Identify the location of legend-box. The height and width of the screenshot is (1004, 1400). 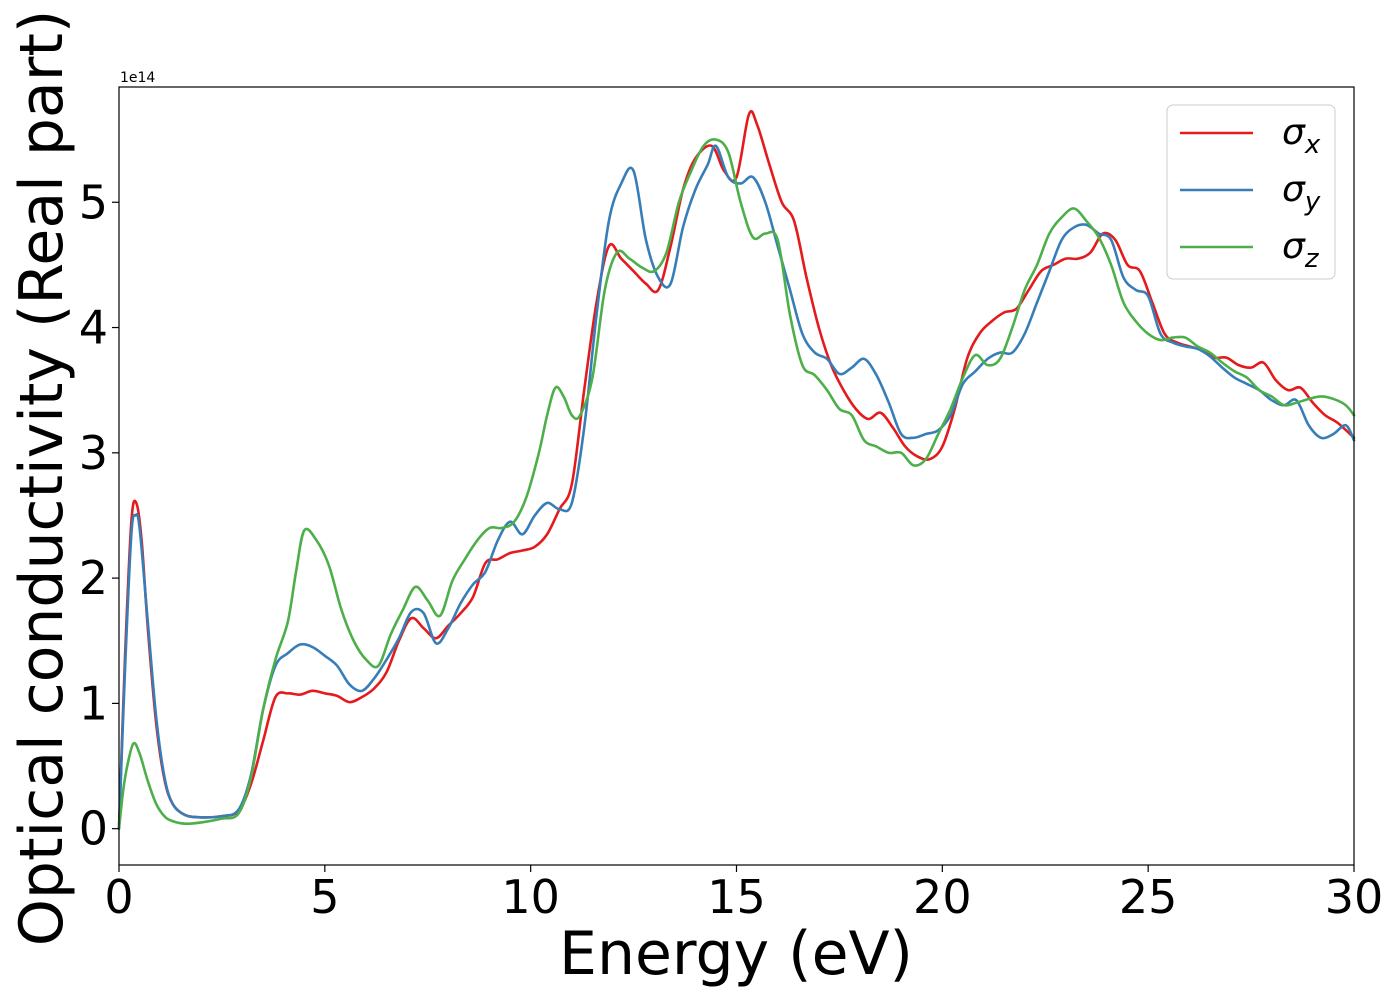
(1251, 192).